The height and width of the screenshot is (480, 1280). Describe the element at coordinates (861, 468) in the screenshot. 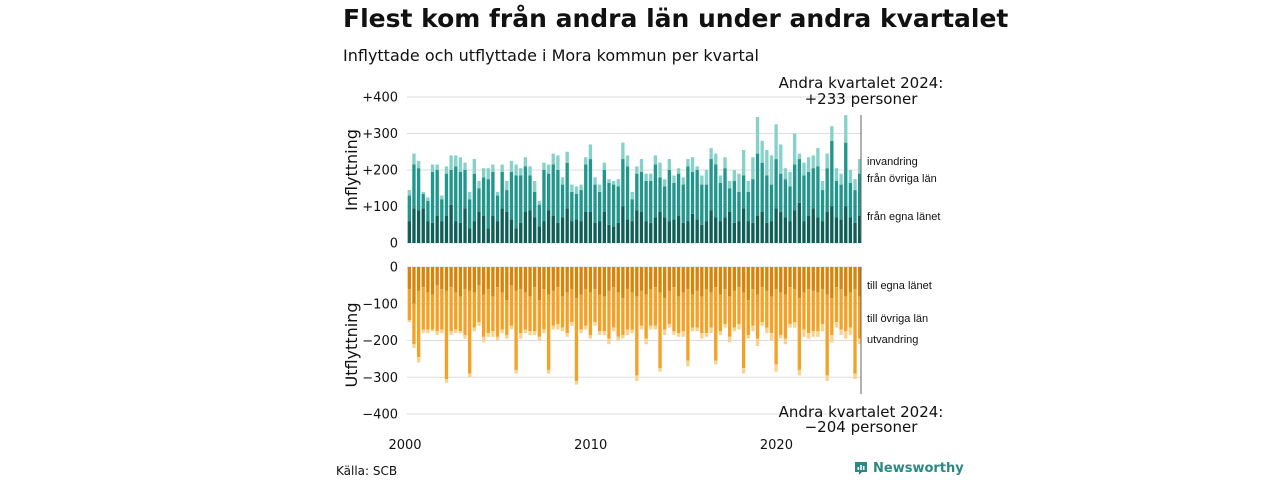

I see `newsworthy-icon` at that location.